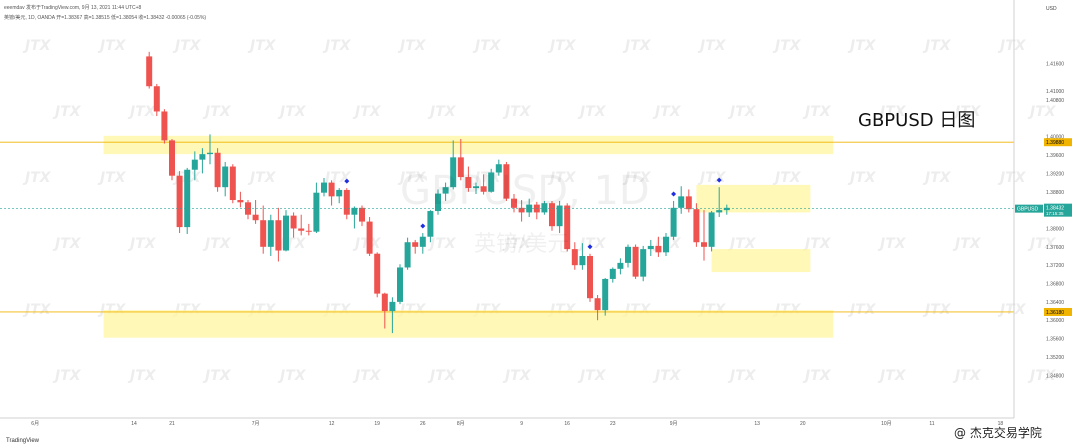  Describe the element at coordinates (753, 198) in the screenshot. I see `price-zone` at that location.